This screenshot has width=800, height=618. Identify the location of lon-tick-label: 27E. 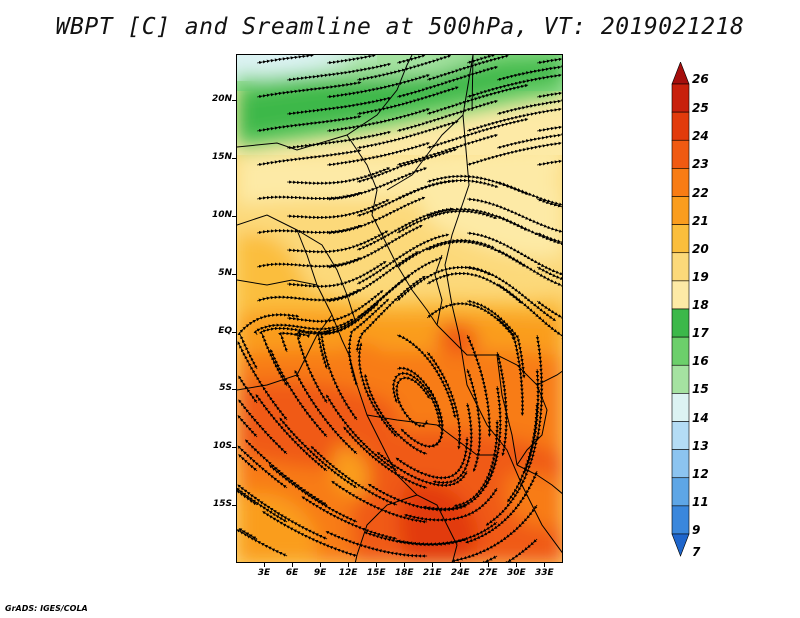
(488, 573).